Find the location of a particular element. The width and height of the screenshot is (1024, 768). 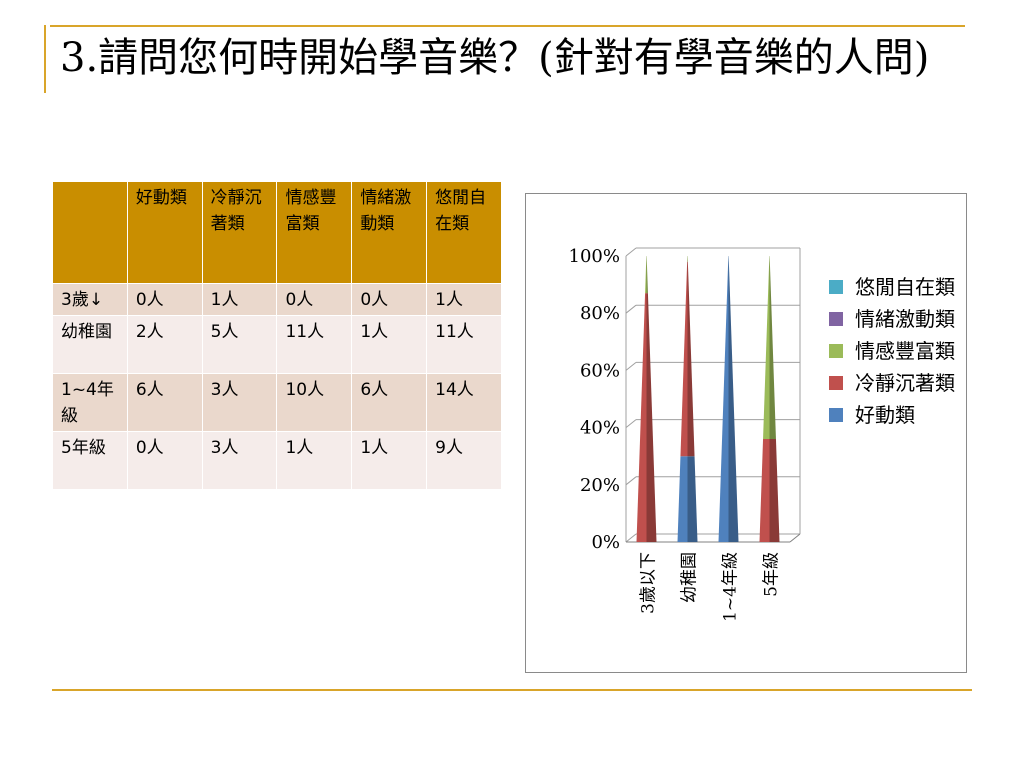

table-row: 3歲↓ 0人 1人 0人 0人 1人 is located at coordinates (277, 299).